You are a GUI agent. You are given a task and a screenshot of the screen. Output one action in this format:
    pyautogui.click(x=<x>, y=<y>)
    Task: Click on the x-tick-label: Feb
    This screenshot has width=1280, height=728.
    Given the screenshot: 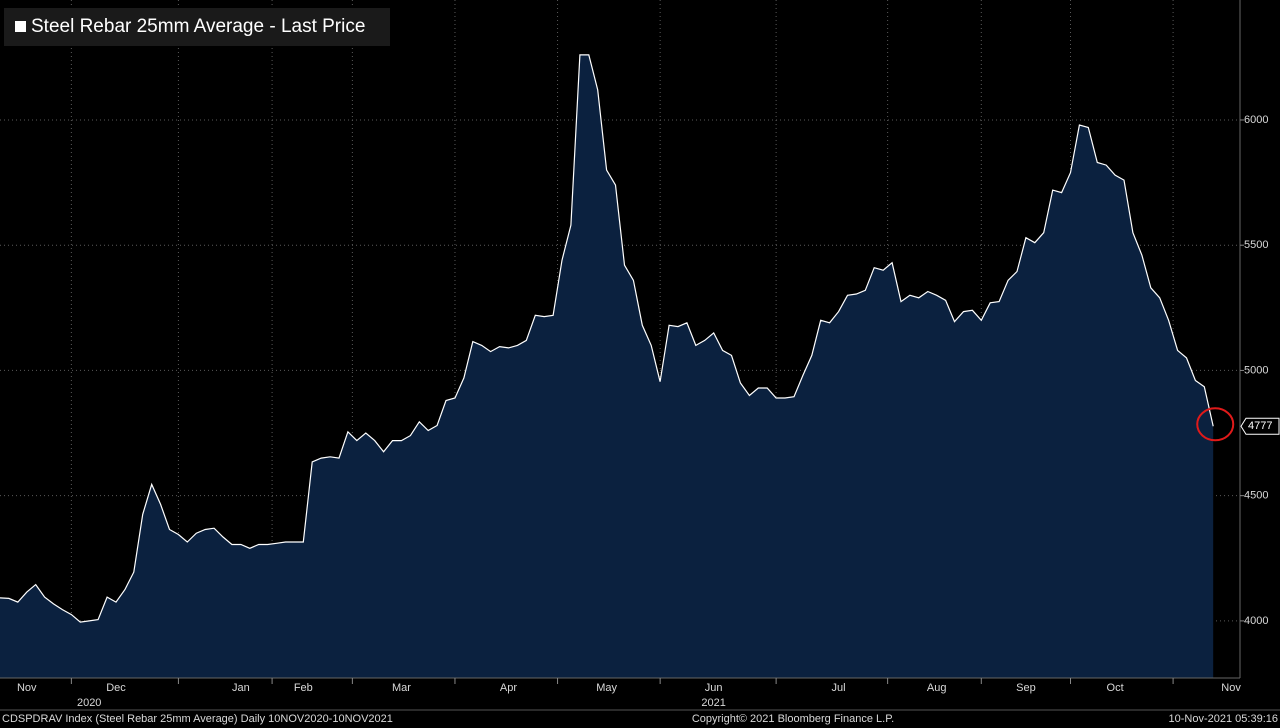 What is the action you would take?
    pyautogui.click(x=303, y=688)
    